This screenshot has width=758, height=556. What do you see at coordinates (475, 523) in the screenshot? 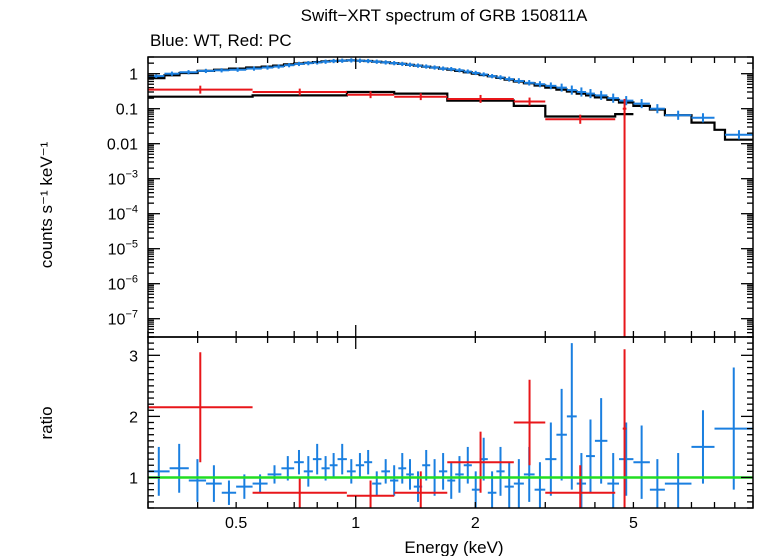
I see `x-tick-label: 2` at bounding box center [475, 523].